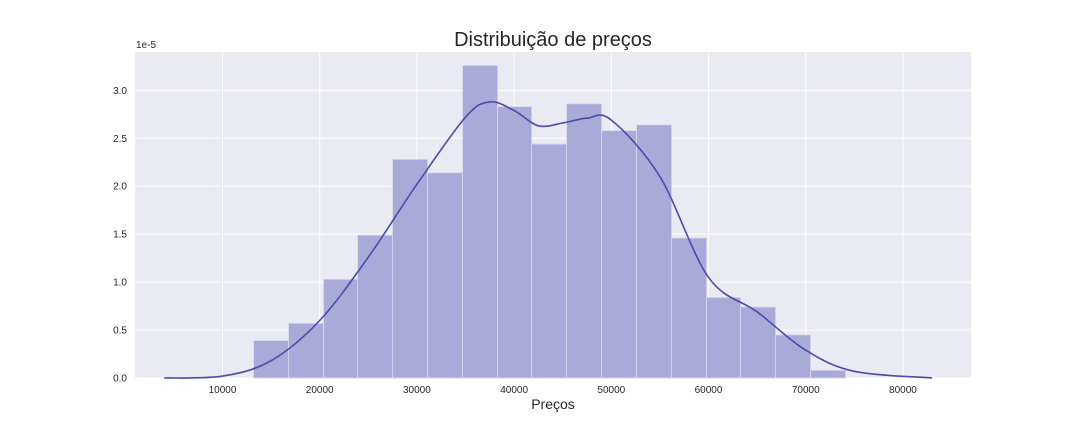  Describe the element at coordinates (709, 390) in the screenshot. I see `x-tick-label: 60000` at that location.